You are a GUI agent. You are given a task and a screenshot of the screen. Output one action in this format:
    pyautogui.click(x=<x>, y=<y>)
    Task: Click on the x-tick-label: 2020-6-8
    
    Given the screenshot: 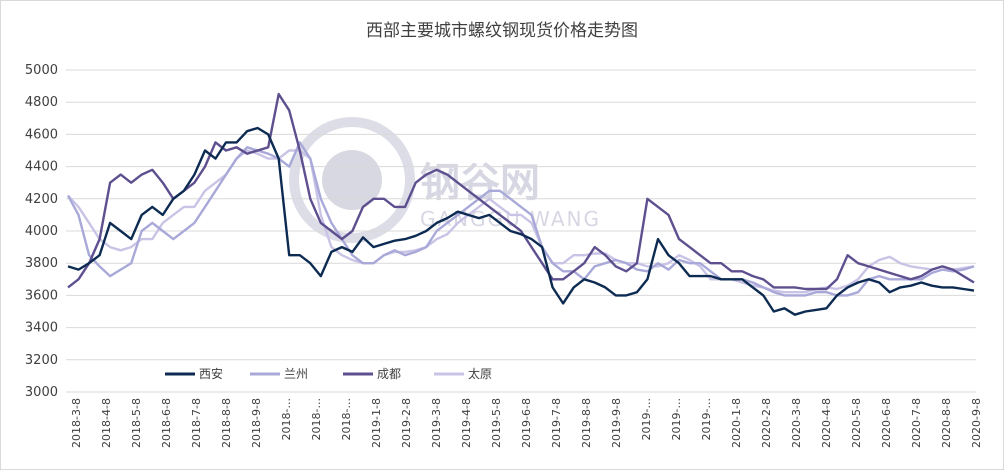 What is the action you would take?
    pyautogui.click(x=886, y=423)
    